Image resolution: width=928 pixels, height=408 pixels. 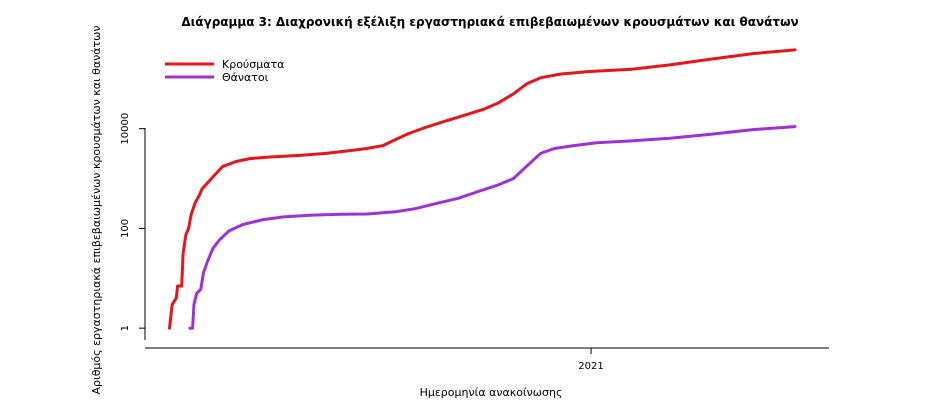 What do you see at coordinates (245, 77) in the screenshot?
I see `legend-label-2: Θάνατοι` at bounding box center [245, 77].